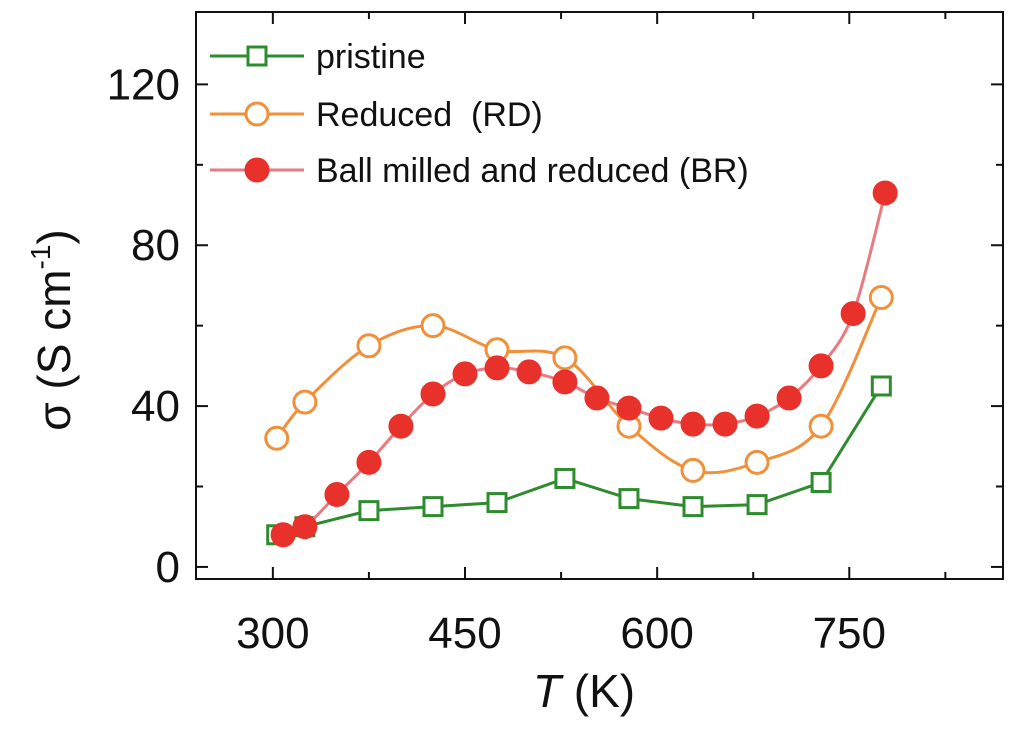 The height and width of the screenshot is (735, 1009). What do you see at coordinates (257, 56) in the screenshot?
I see `legend-marker-pristine` at bounding box center [257, 56].